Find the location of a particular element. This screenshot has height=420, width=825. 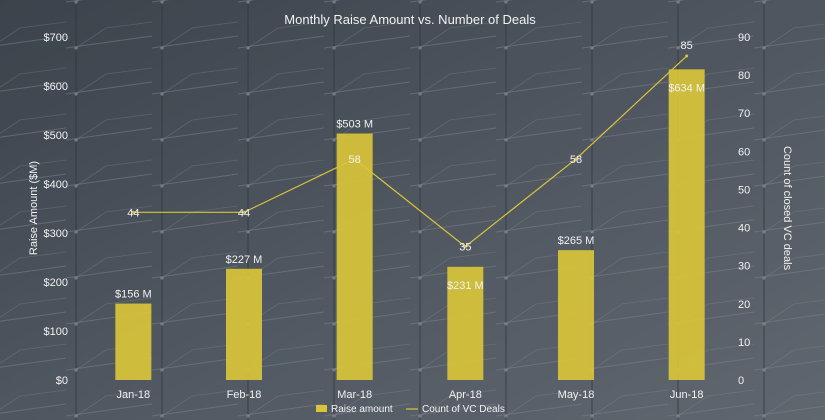

y2-tick-label: 90 is located at coordinates (744, 38).